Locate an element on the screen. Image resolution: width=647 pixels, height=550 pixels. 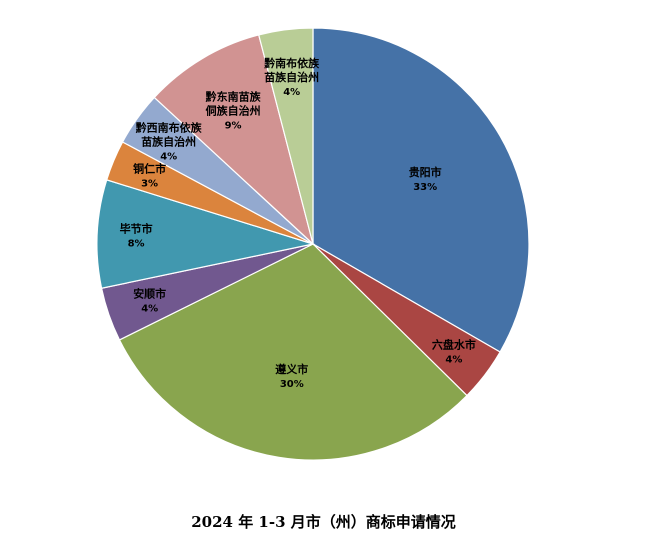
slice-name-label: 黔南布依族 is located at coordinates (292, 63).